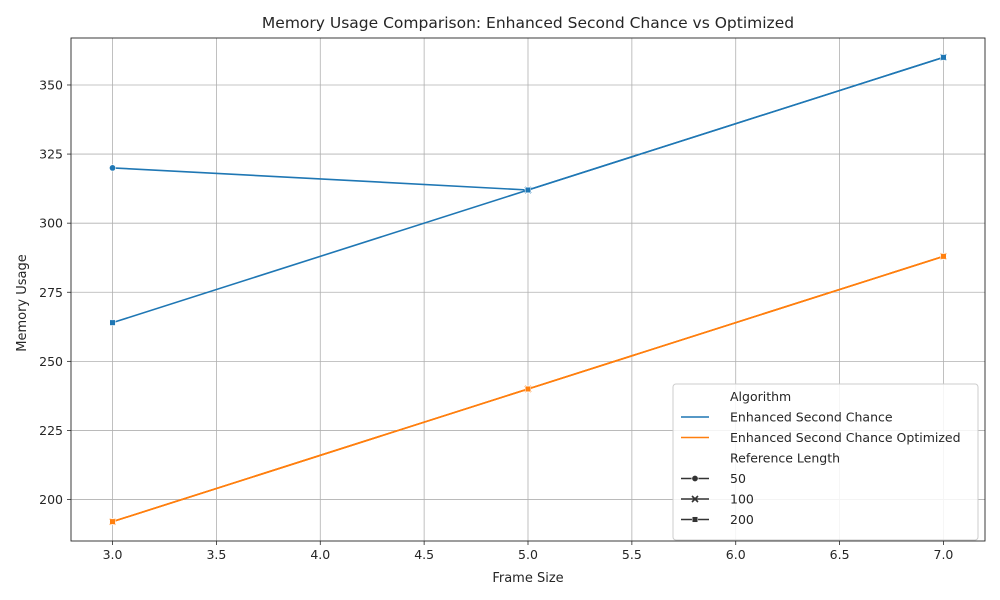 The width and height of the screenshot is (1000, 600). I want to click on x-tick-label: 3.0, so click(113, 554).